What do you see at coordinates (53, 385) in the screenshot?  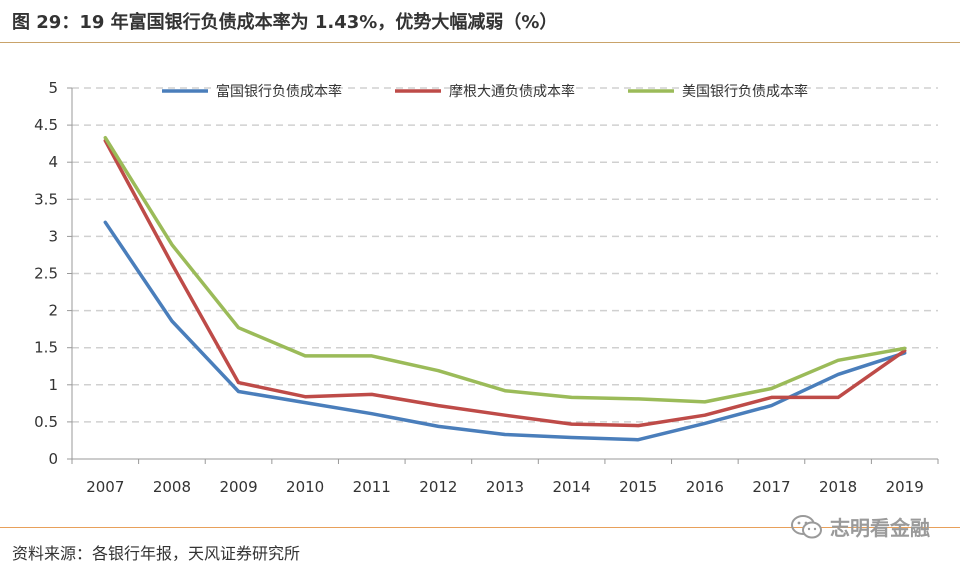 I see `y-tick-label: 1` at bounding box center [53, 385].